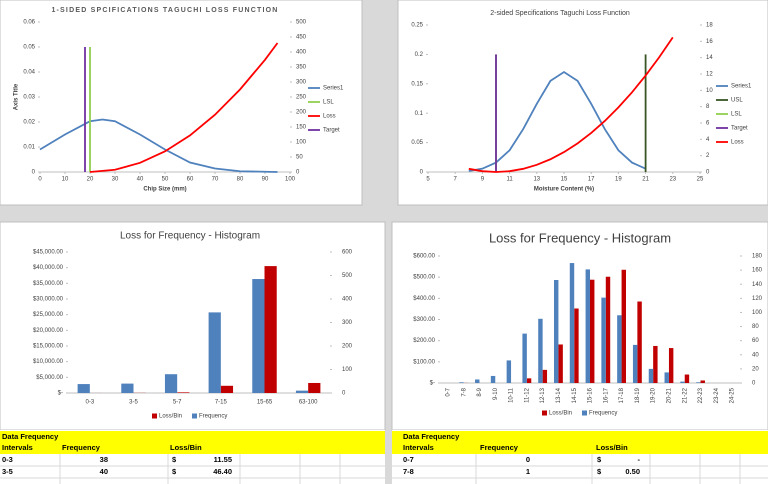  What do you see at coordinates (424, 362) in the screenshot?
I see `y-tick-label: $100.00` at bounding box center [424, 362].